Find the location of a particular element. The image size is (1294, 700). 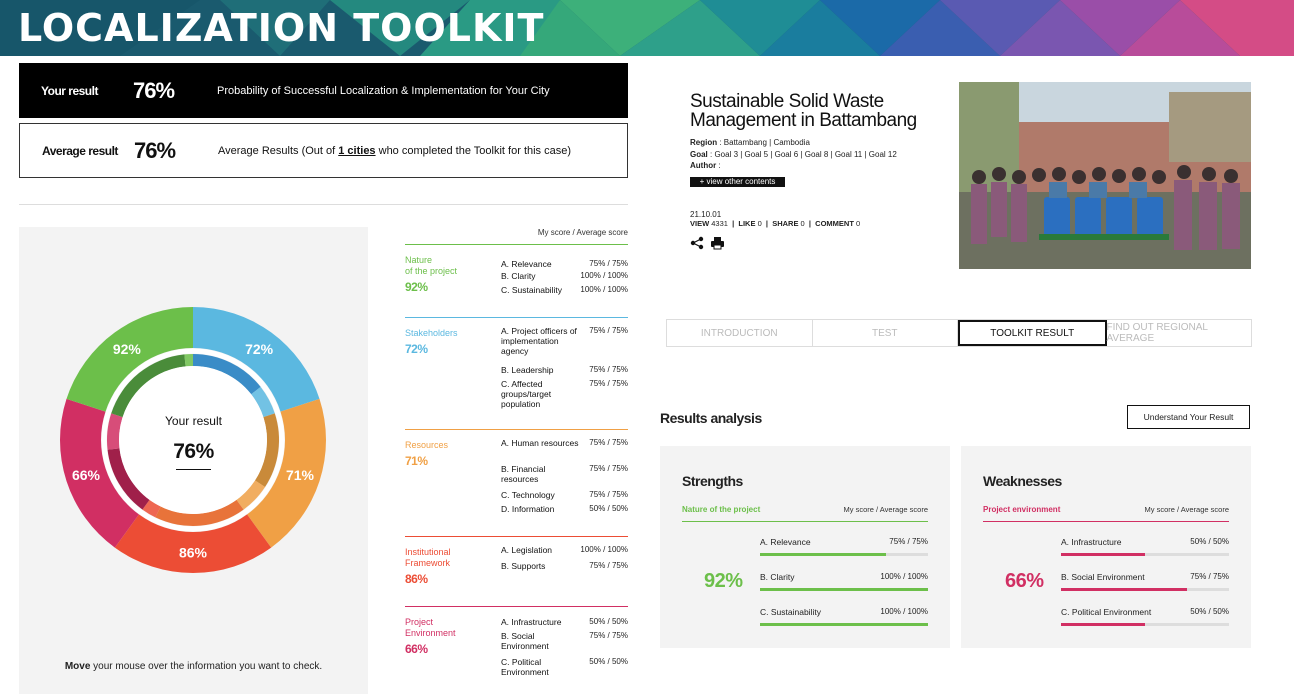

criterion-label: B. Social Environment is located at coordinates (525, 641).